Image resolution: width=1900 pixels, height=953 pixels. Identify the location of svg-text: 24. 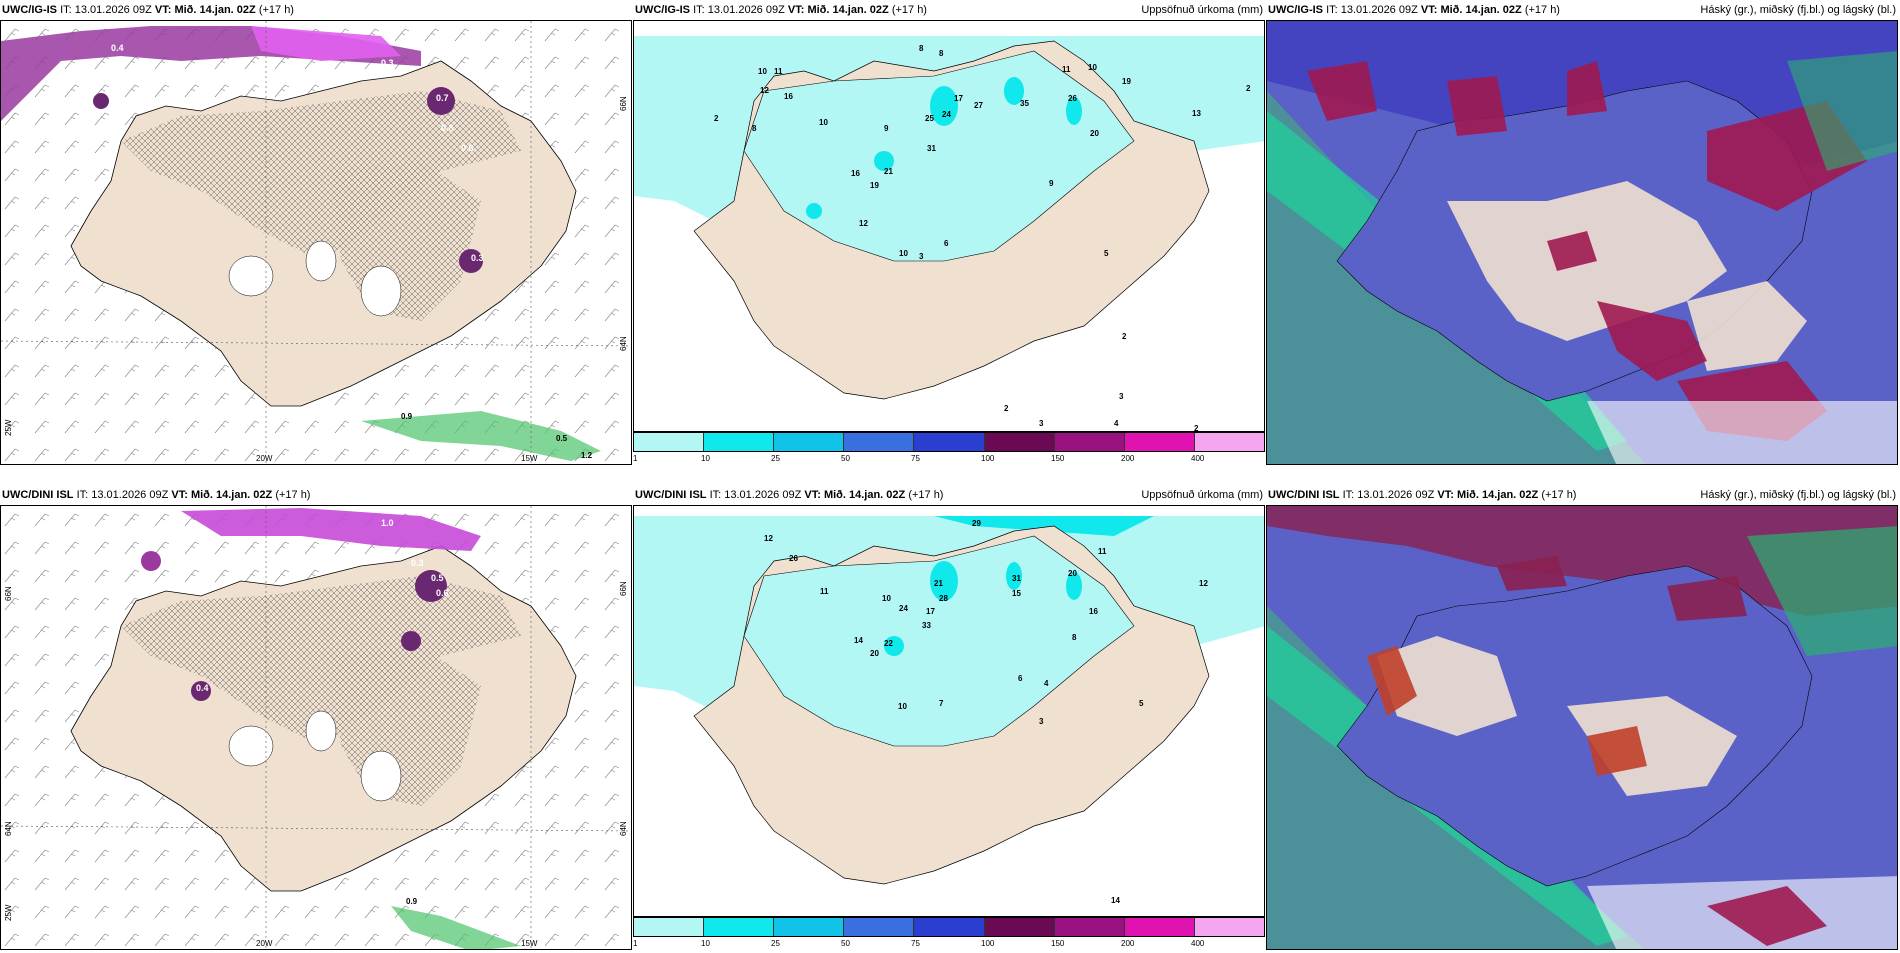
(946, 114).